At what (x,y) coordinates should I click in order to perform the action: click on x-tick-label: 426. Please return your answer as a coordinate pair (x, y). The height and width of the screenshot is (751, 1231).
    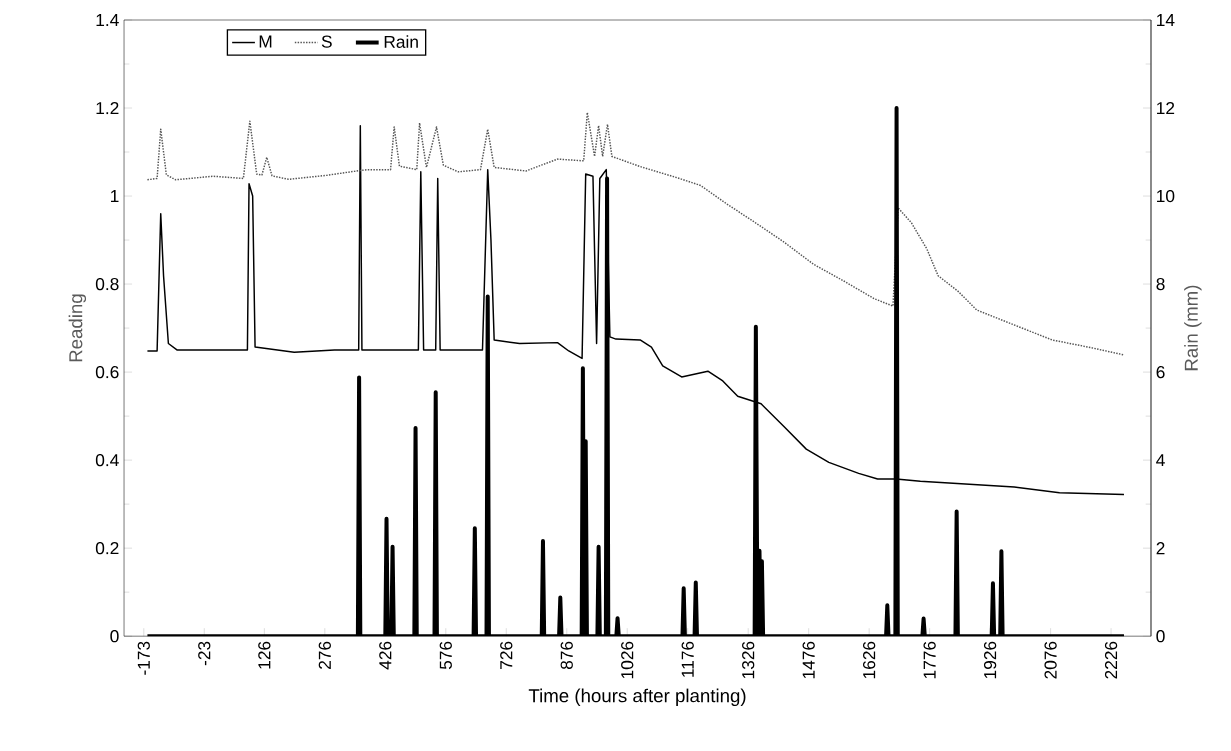
    Looking at the image, I should click on (385, 655).